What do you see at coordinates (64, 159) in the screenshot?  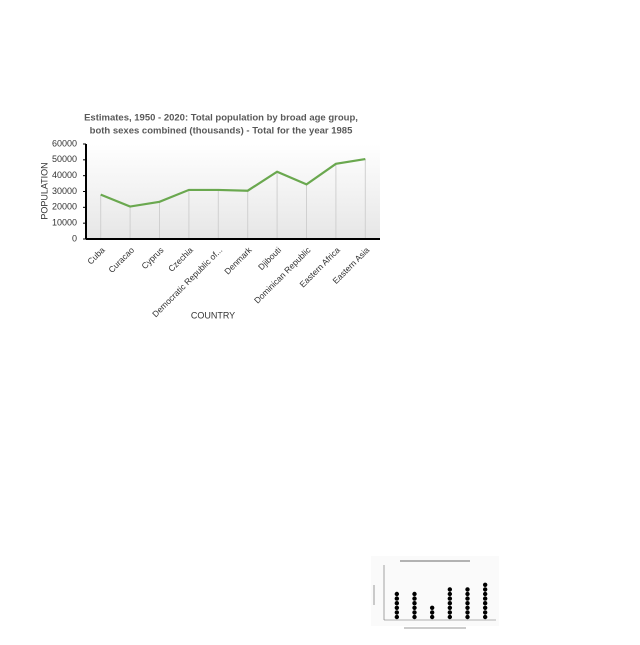 I see `y-tick-label: 50000` at bounding box center [64, 159].